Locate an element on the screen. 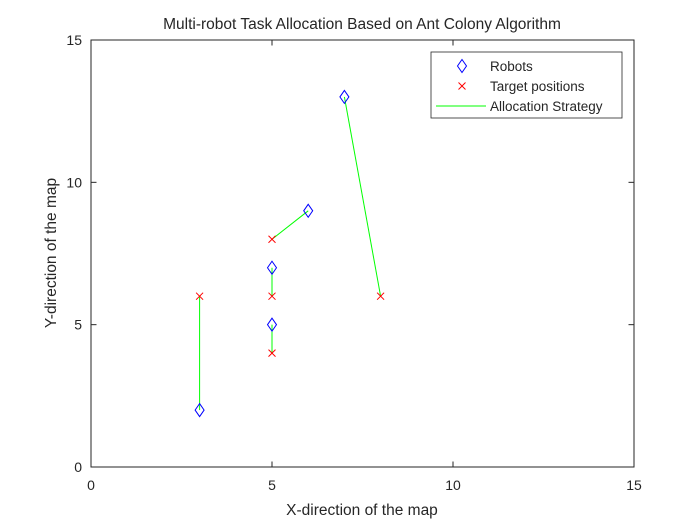  legend-robots-label: Robots is located at coordinates (511, 66).